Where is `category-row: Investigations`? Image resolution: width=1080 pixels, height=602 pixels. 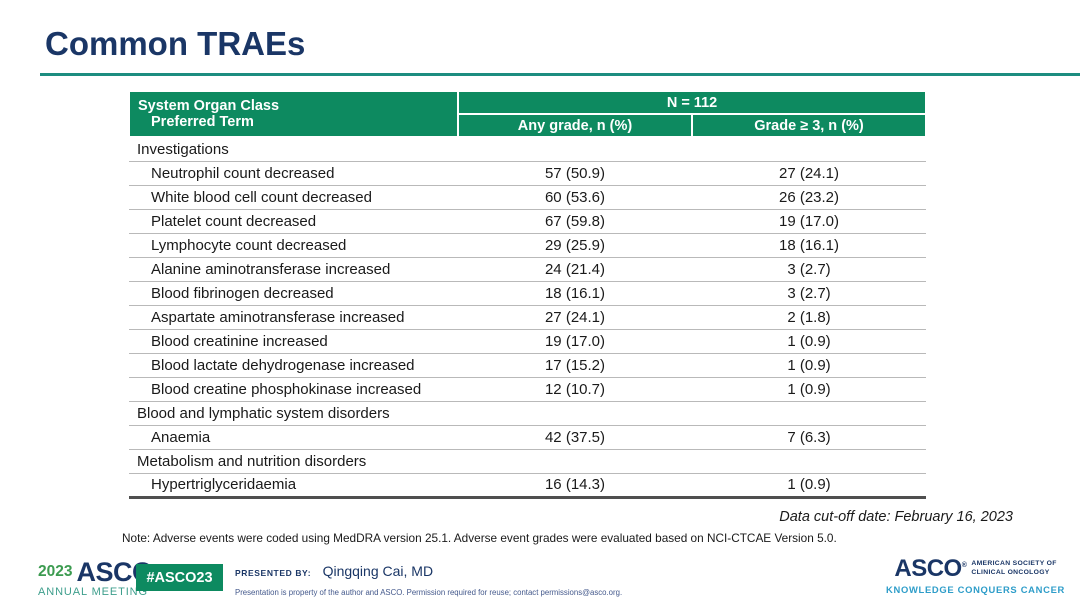 category-row: Investigations is located at coordinates (528, 149).